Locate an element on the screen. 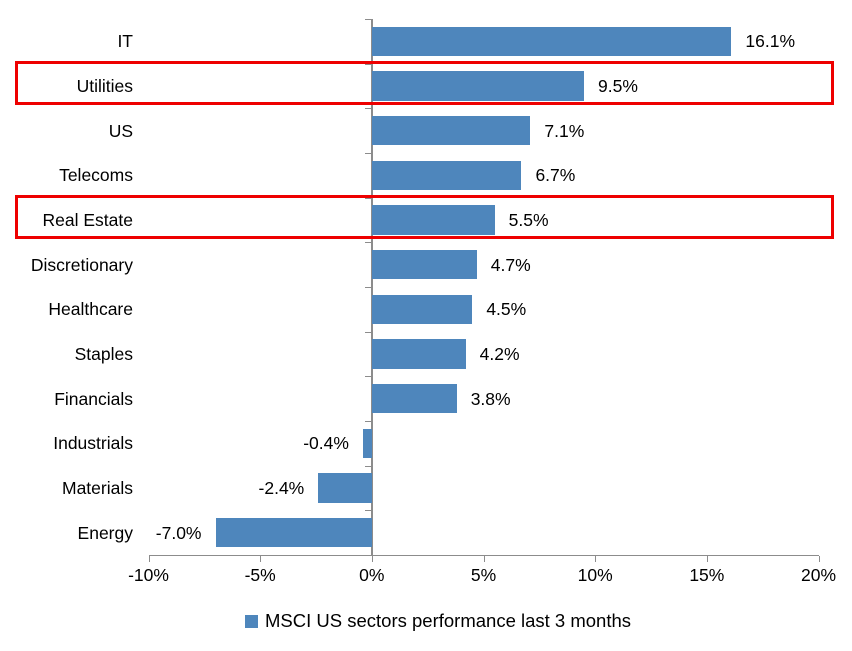 This screenshot has height=651, width=852. value-label: -0.4% is located at coordinates (326, 443).